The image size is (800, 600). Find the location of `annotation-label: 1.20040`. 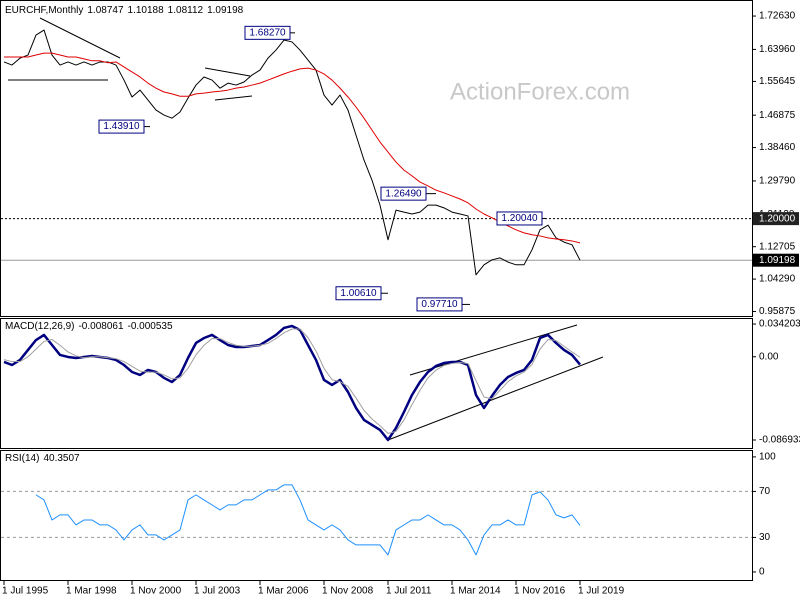

annotation-label: 1.20040 is located at coordinates (519, 218).